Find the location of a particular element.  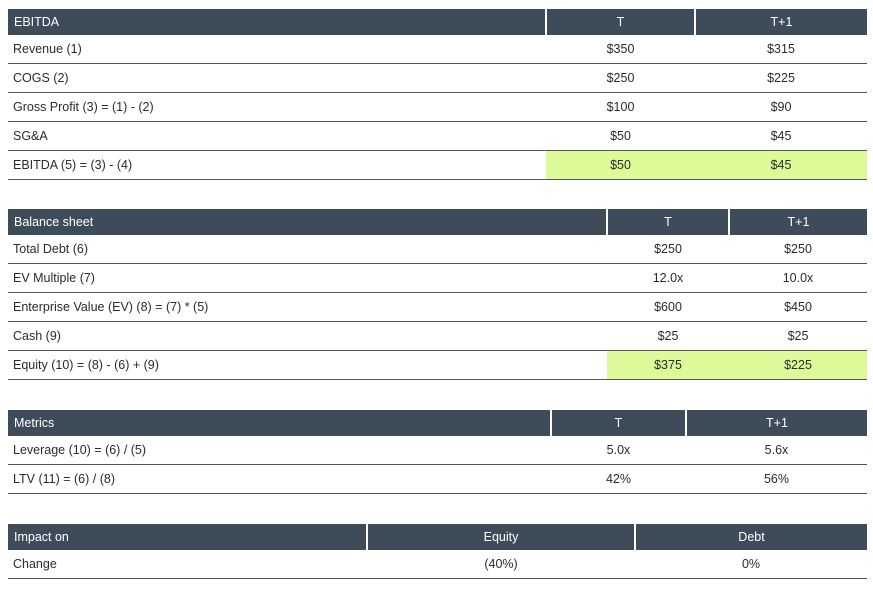

header-row: Metrics T T+1 is located at coordinates (437, 423).